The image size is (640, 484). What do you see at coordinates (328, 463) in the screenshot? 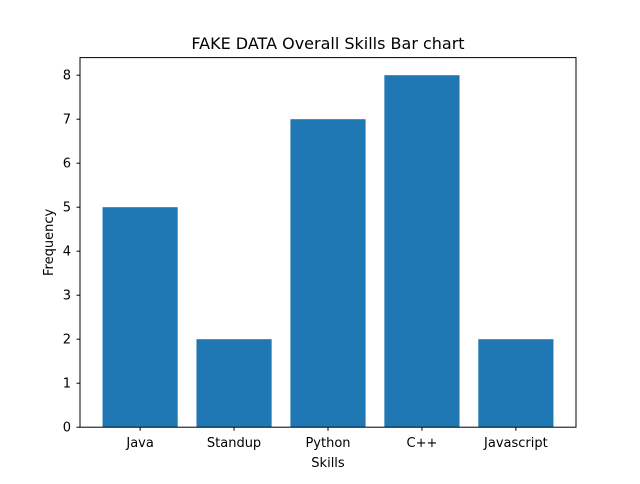
I see `x-axis-label: Skills` at bounding box center [328, 463].